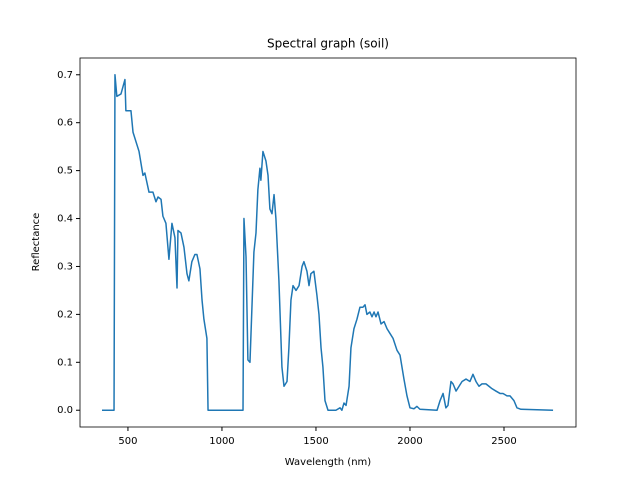 The image size is (640, 480). What do you see at coordinates (36, 242) in the screenshot?
I see `y-axis-label: Reflectance` at bounding box center [36, 242].